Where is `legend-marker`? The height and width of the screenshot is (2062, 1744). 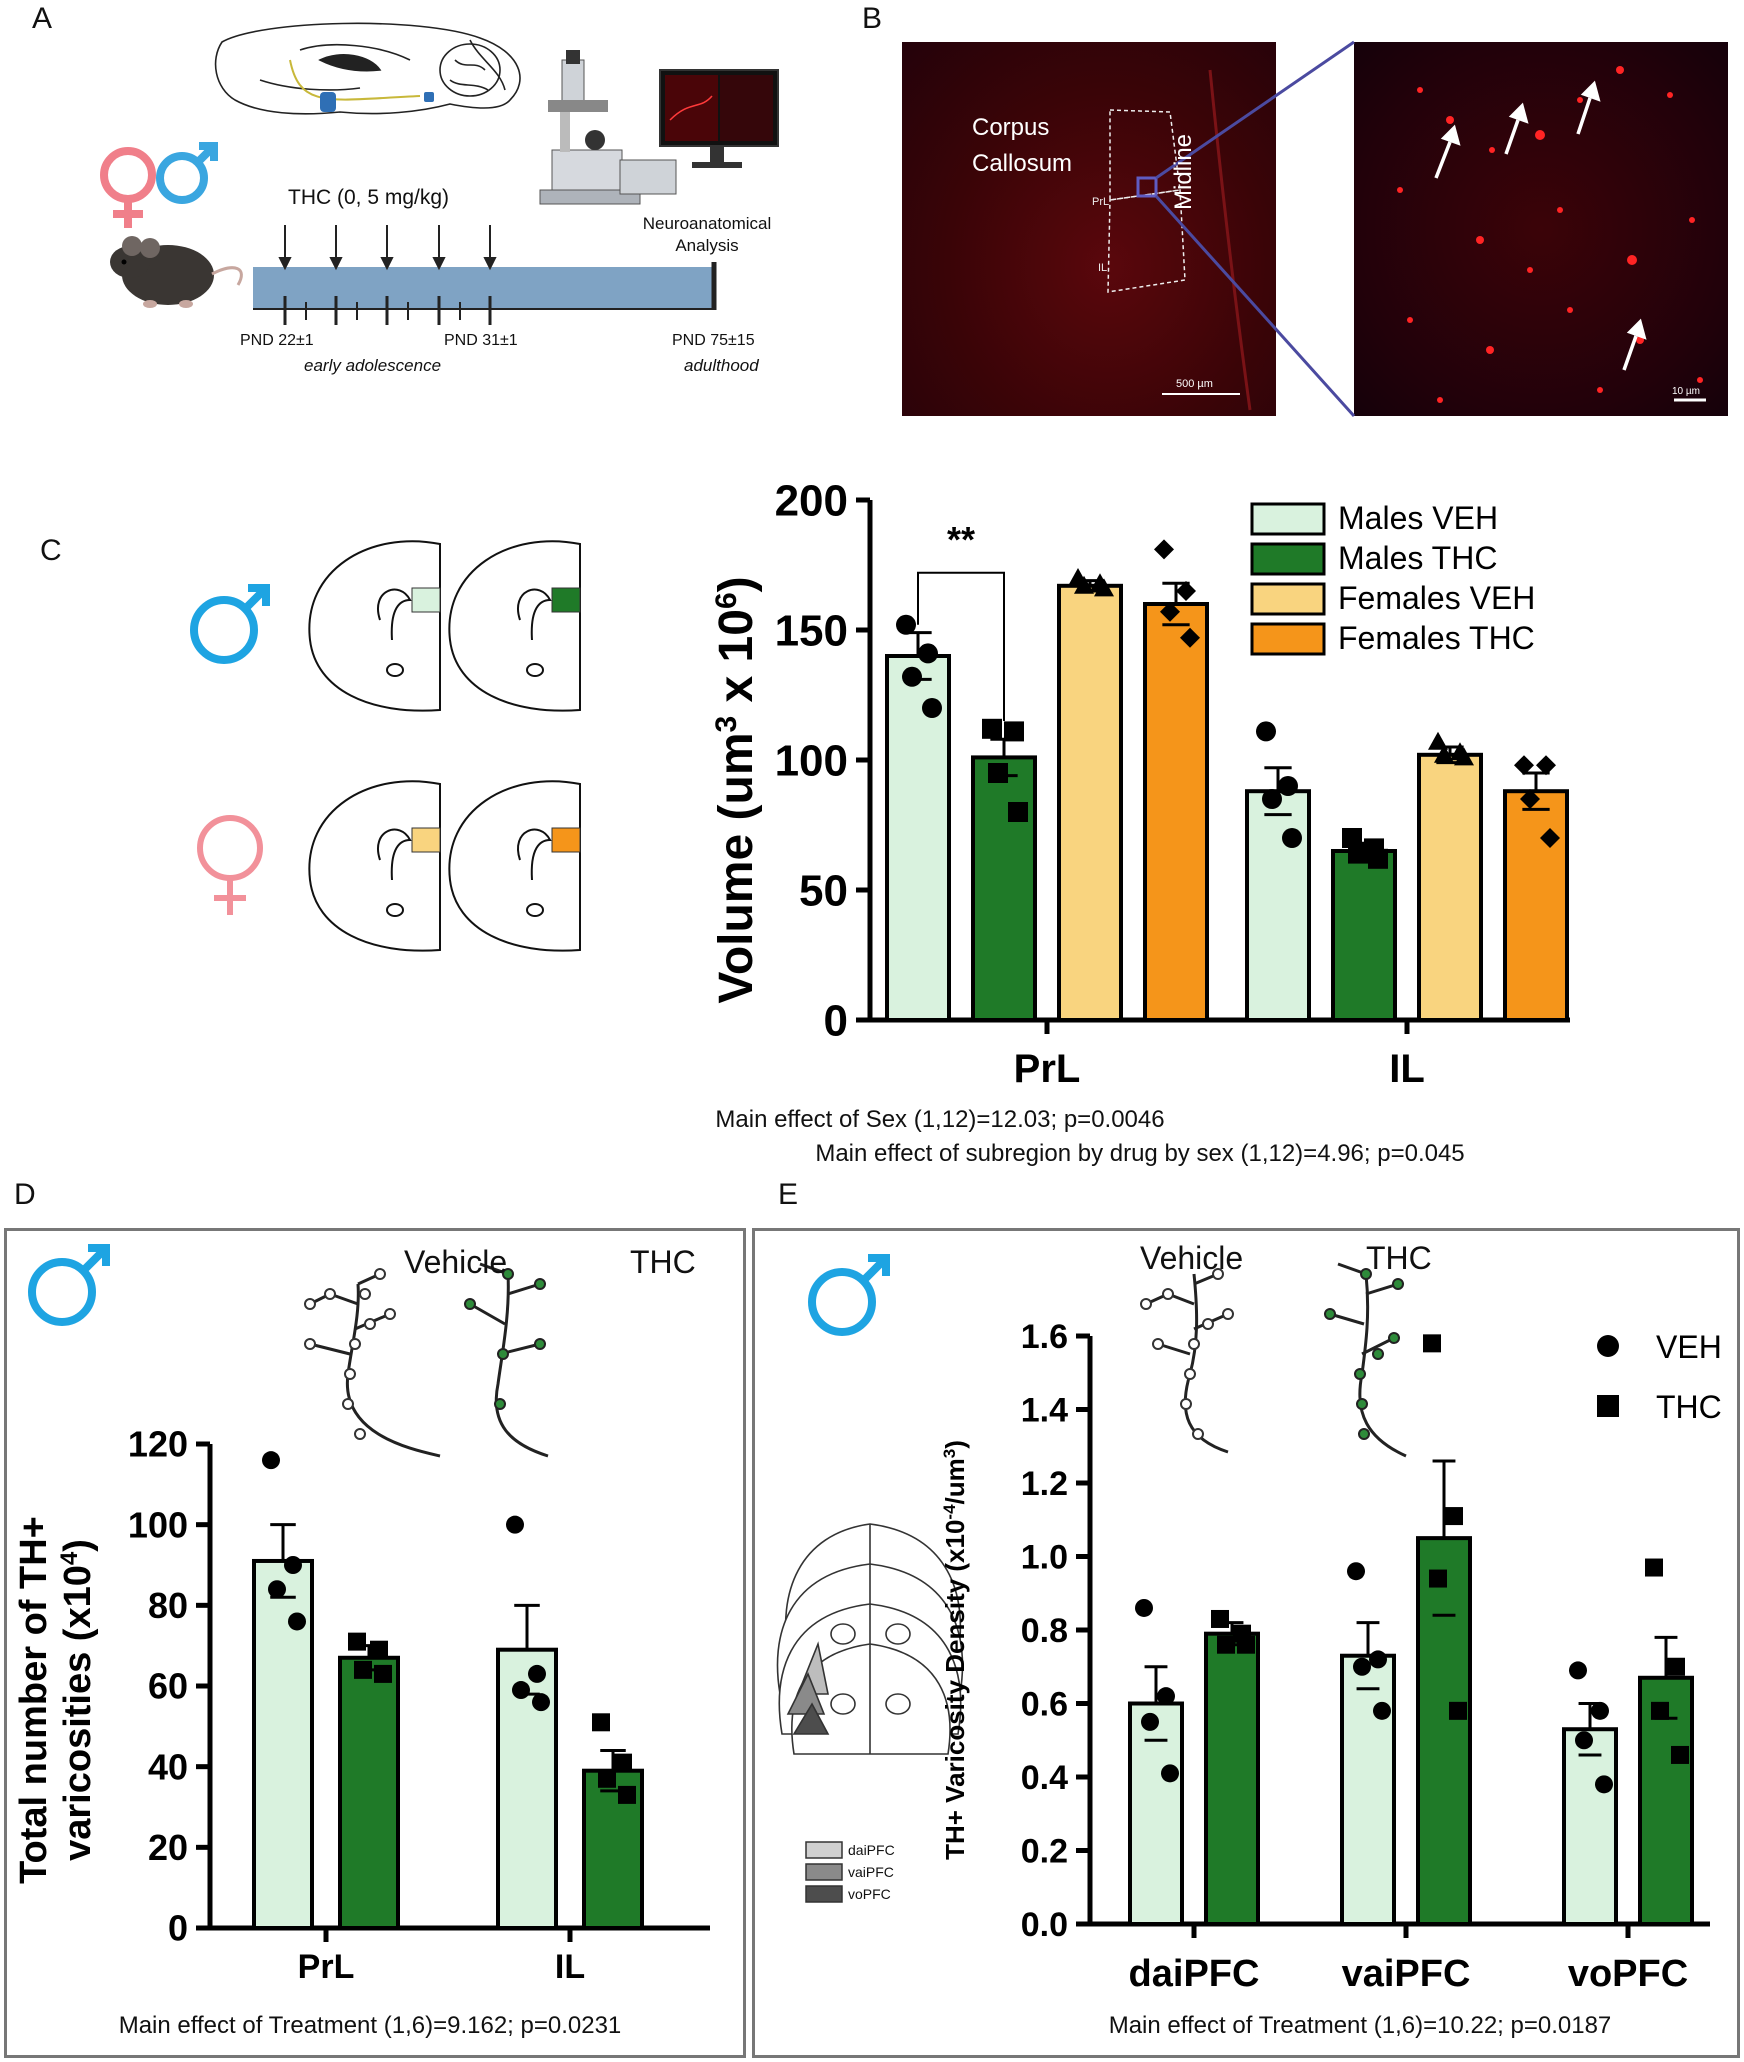 legend-marker is located at coordinates (1608, 1346).